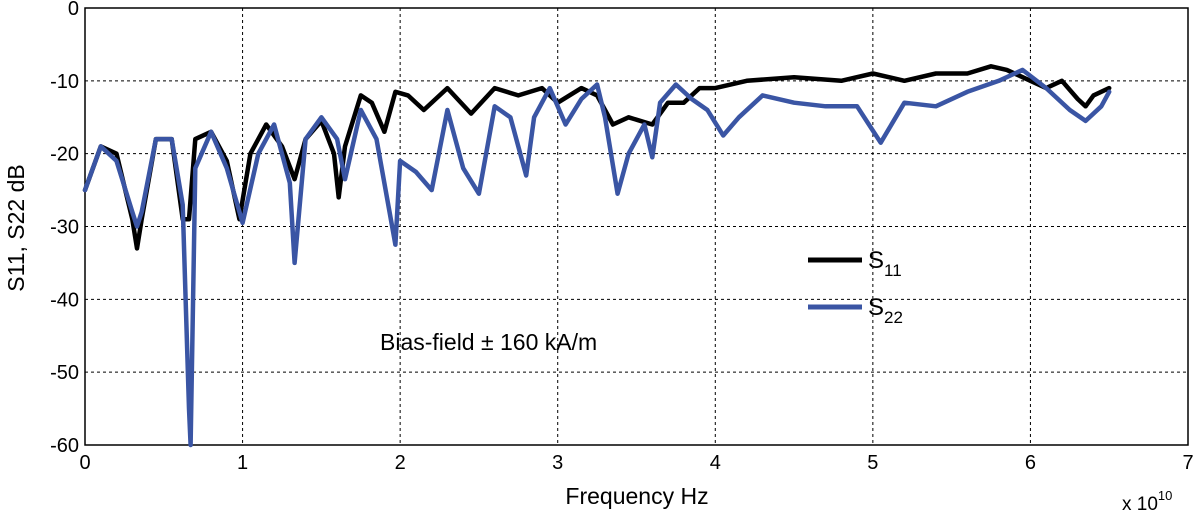 This screenshot has height=515, width=1200. What do you see at coordinates (1030, 463) in the screenshot?
I see `x-tick-label-6: 6` at bounding box center [1030, 463].